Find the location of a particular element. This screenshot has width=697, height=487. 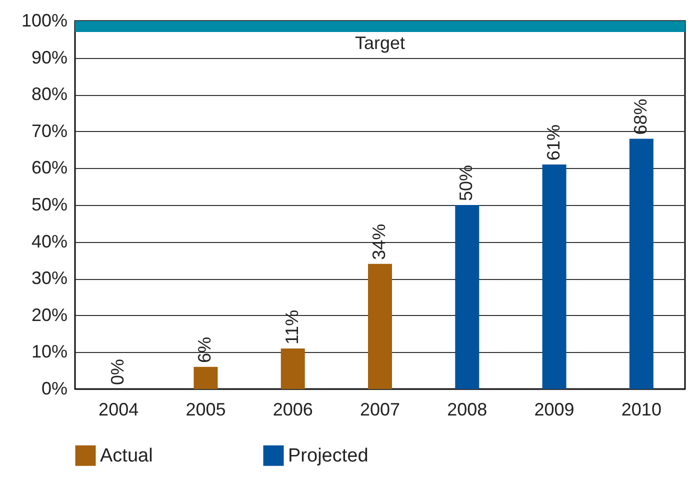

x-tick-label: 2005 is located at coordinates (206, 410).